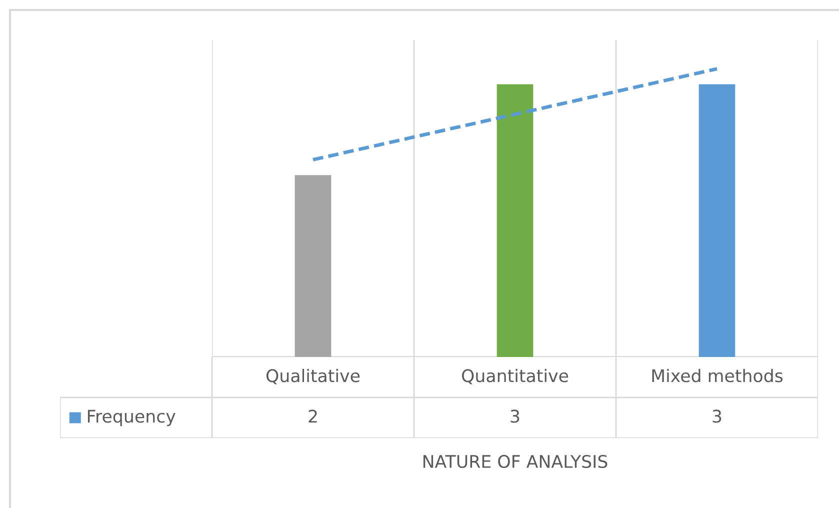 The height and width of the screenshot is (508, 839). Describe the element at coordinates (312, 416) in the screenshot. I see `data-label: 2` at that location.